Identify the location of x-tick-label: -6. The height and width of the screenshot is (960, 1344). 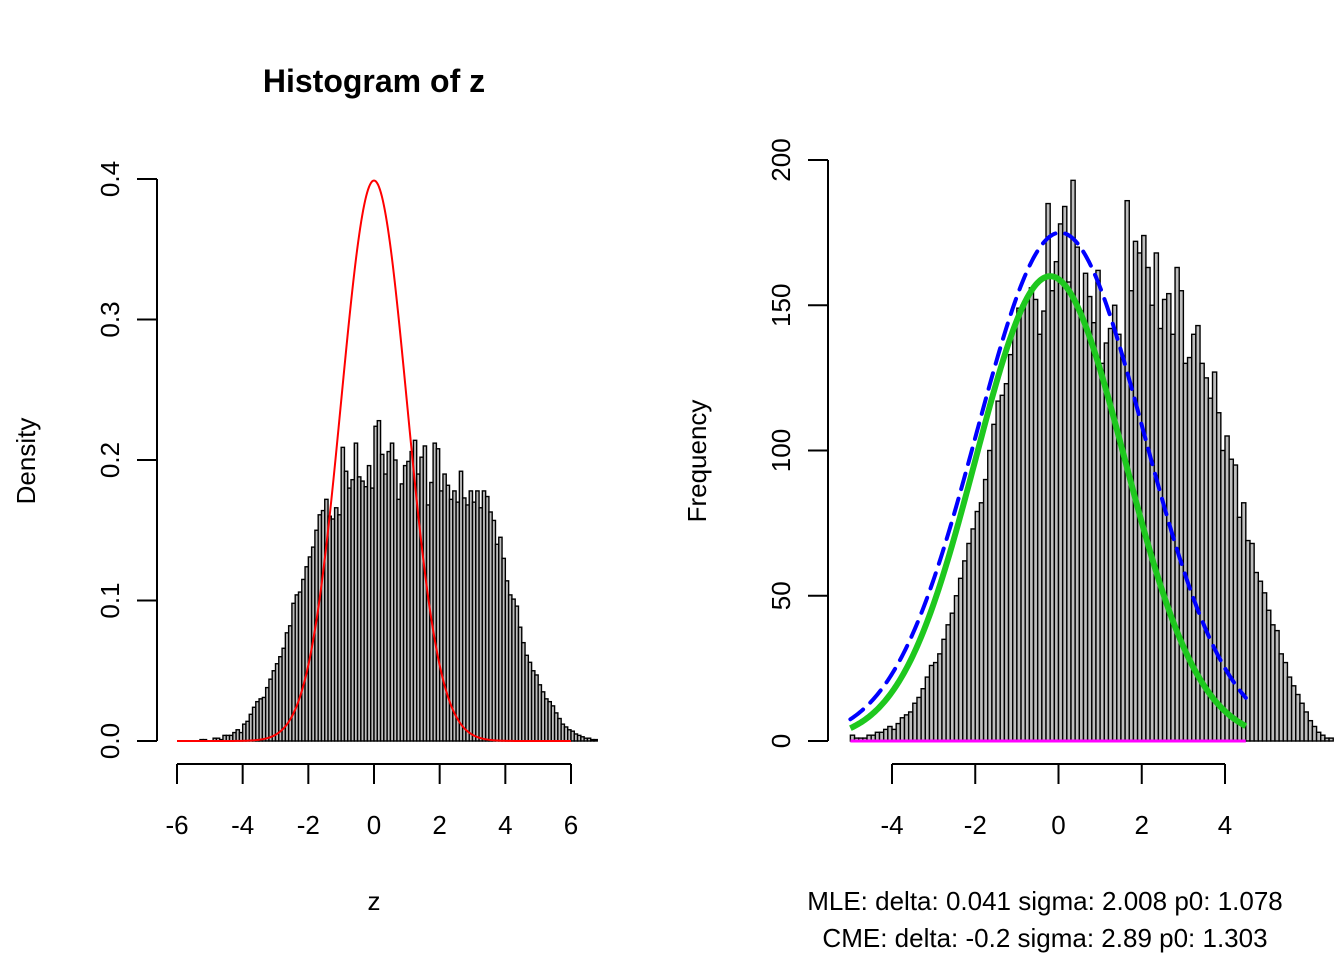
(176, 825).